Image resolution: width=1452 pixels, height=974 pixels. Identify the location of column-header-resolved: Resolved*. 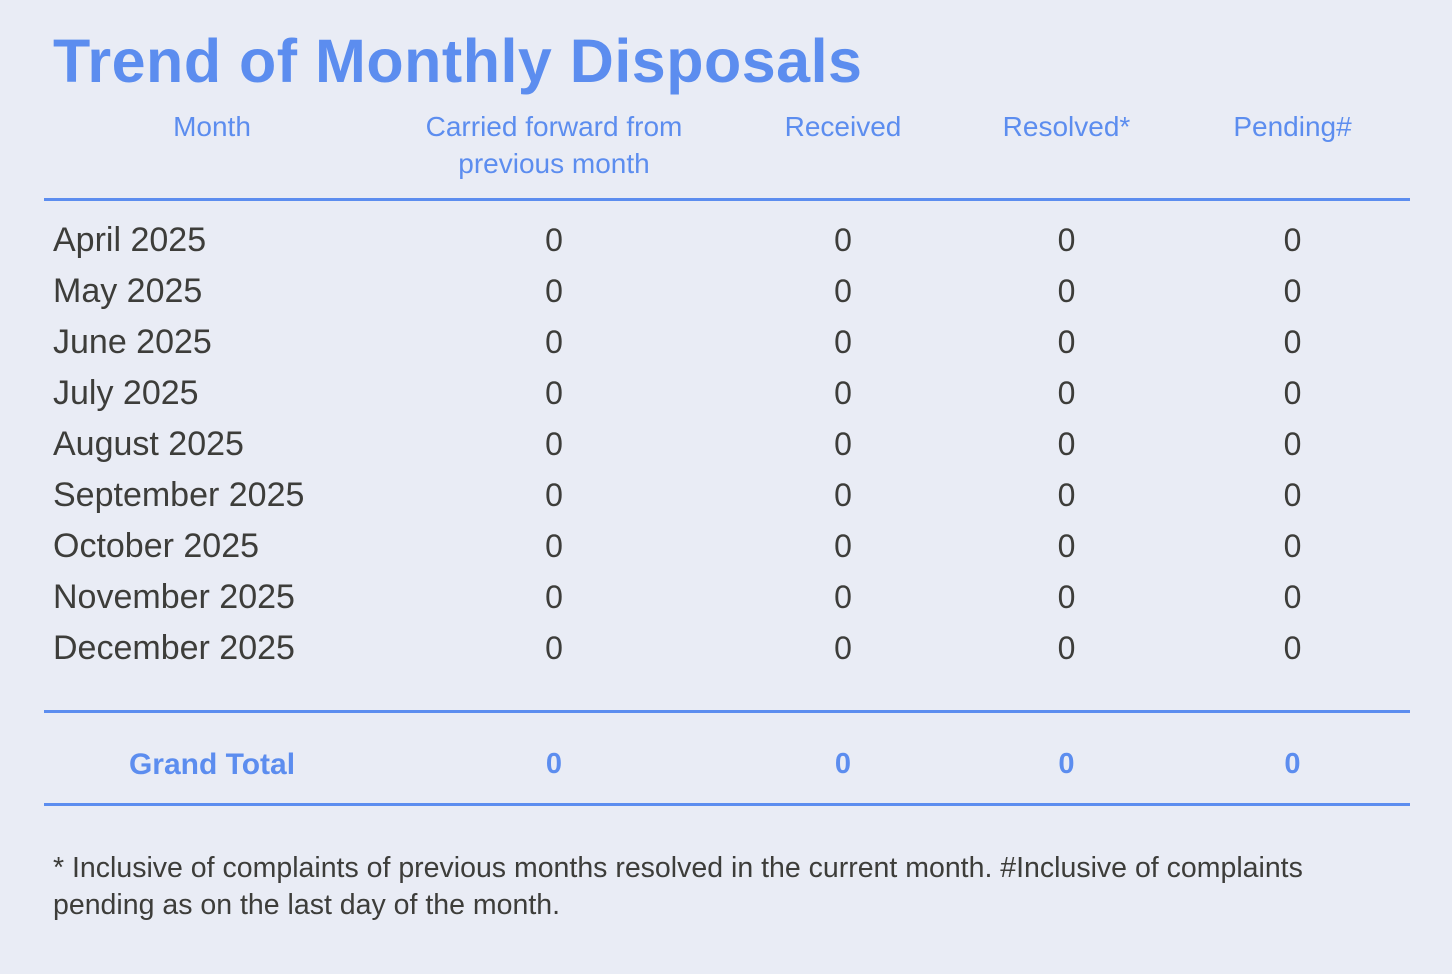
(1066, 126).